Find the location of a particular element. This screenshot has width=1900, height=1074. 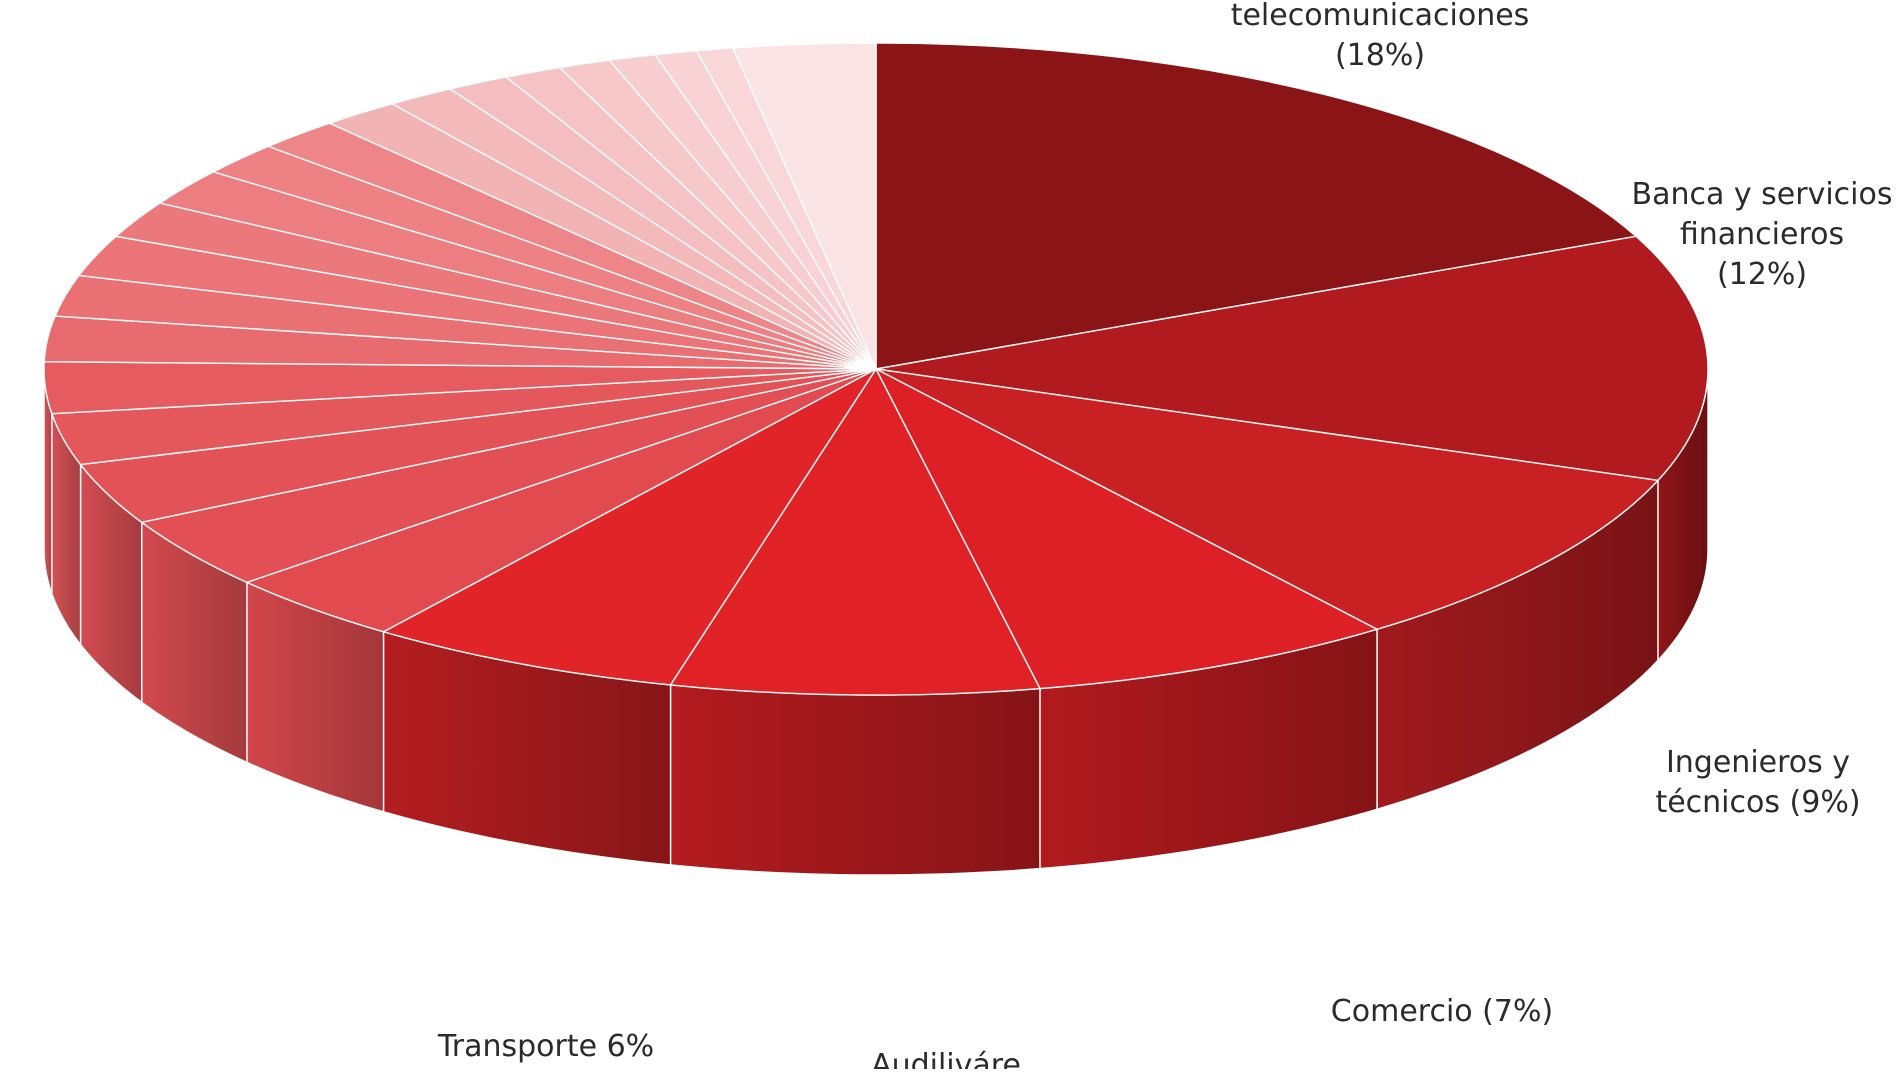

slice-label-line: Banca y servicios is located at coordinates (1761, 194).